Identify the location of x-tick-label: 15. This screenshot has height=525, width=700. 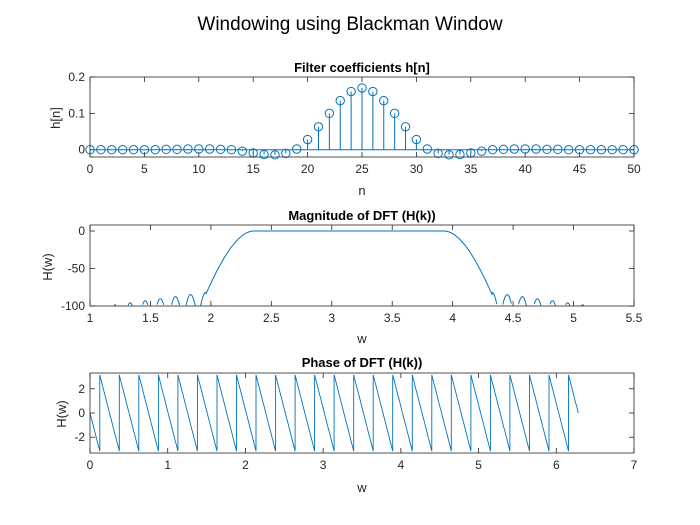
(254, 169).